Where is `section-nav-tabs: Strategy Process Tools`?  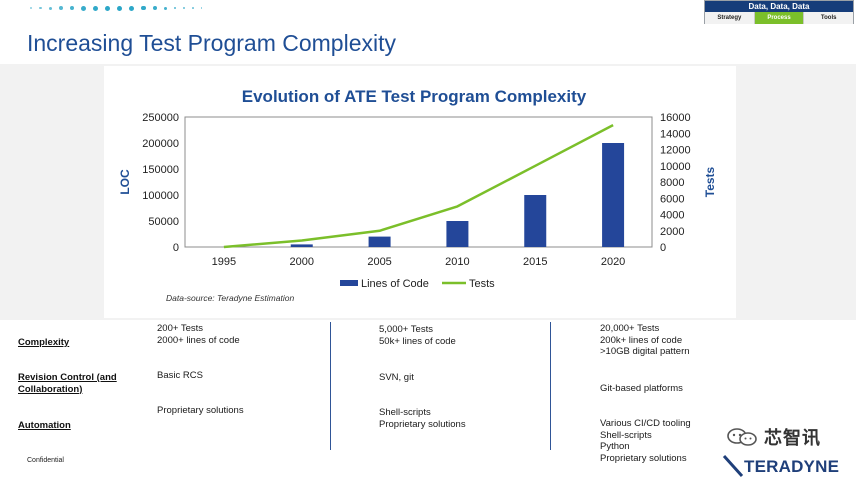 section-nav-tabs: Strategy Process Tools is located at coordinates (779, 18).